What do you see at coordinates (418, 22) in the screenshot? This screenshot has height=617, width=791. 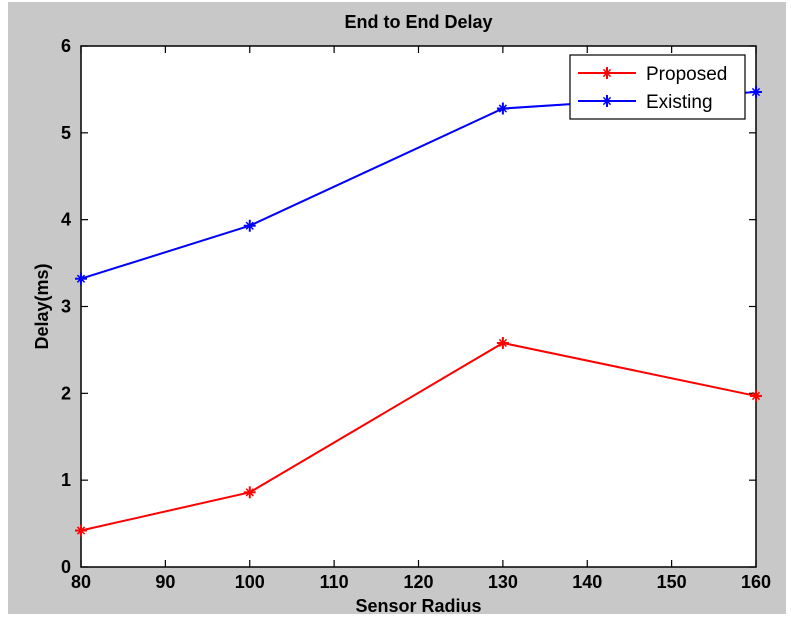 I see `chart-title: End to End Delay` at bounding box center [418, 22].